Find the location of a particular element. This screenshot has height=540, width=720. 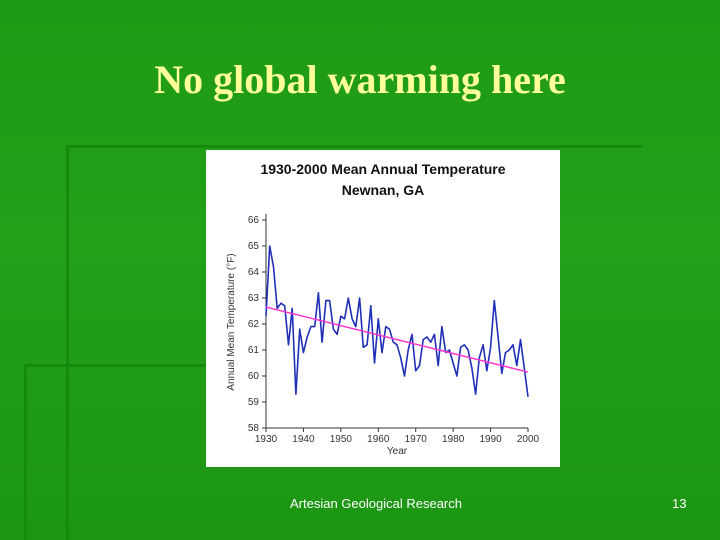

chart-title: 1930-2000 Mean Annual Temperature is located at coordinates (382, 169).